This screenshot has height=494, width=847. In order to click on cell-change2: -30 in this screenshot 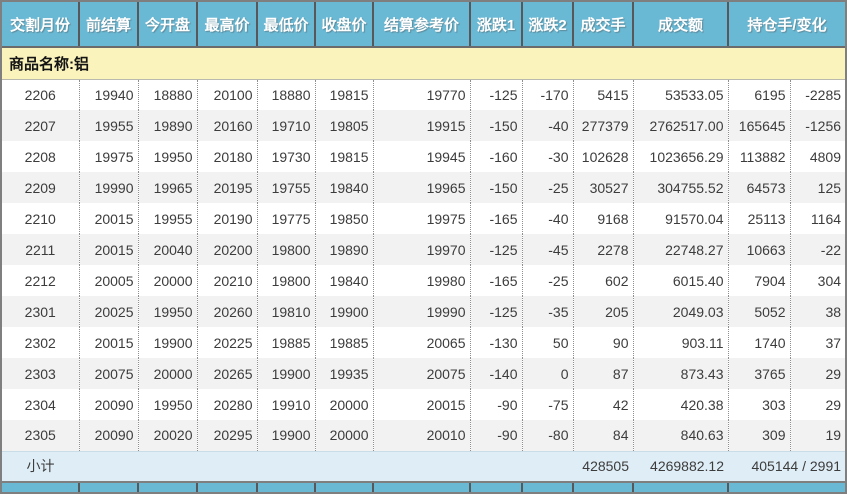, I will do `click(548, 156)`.